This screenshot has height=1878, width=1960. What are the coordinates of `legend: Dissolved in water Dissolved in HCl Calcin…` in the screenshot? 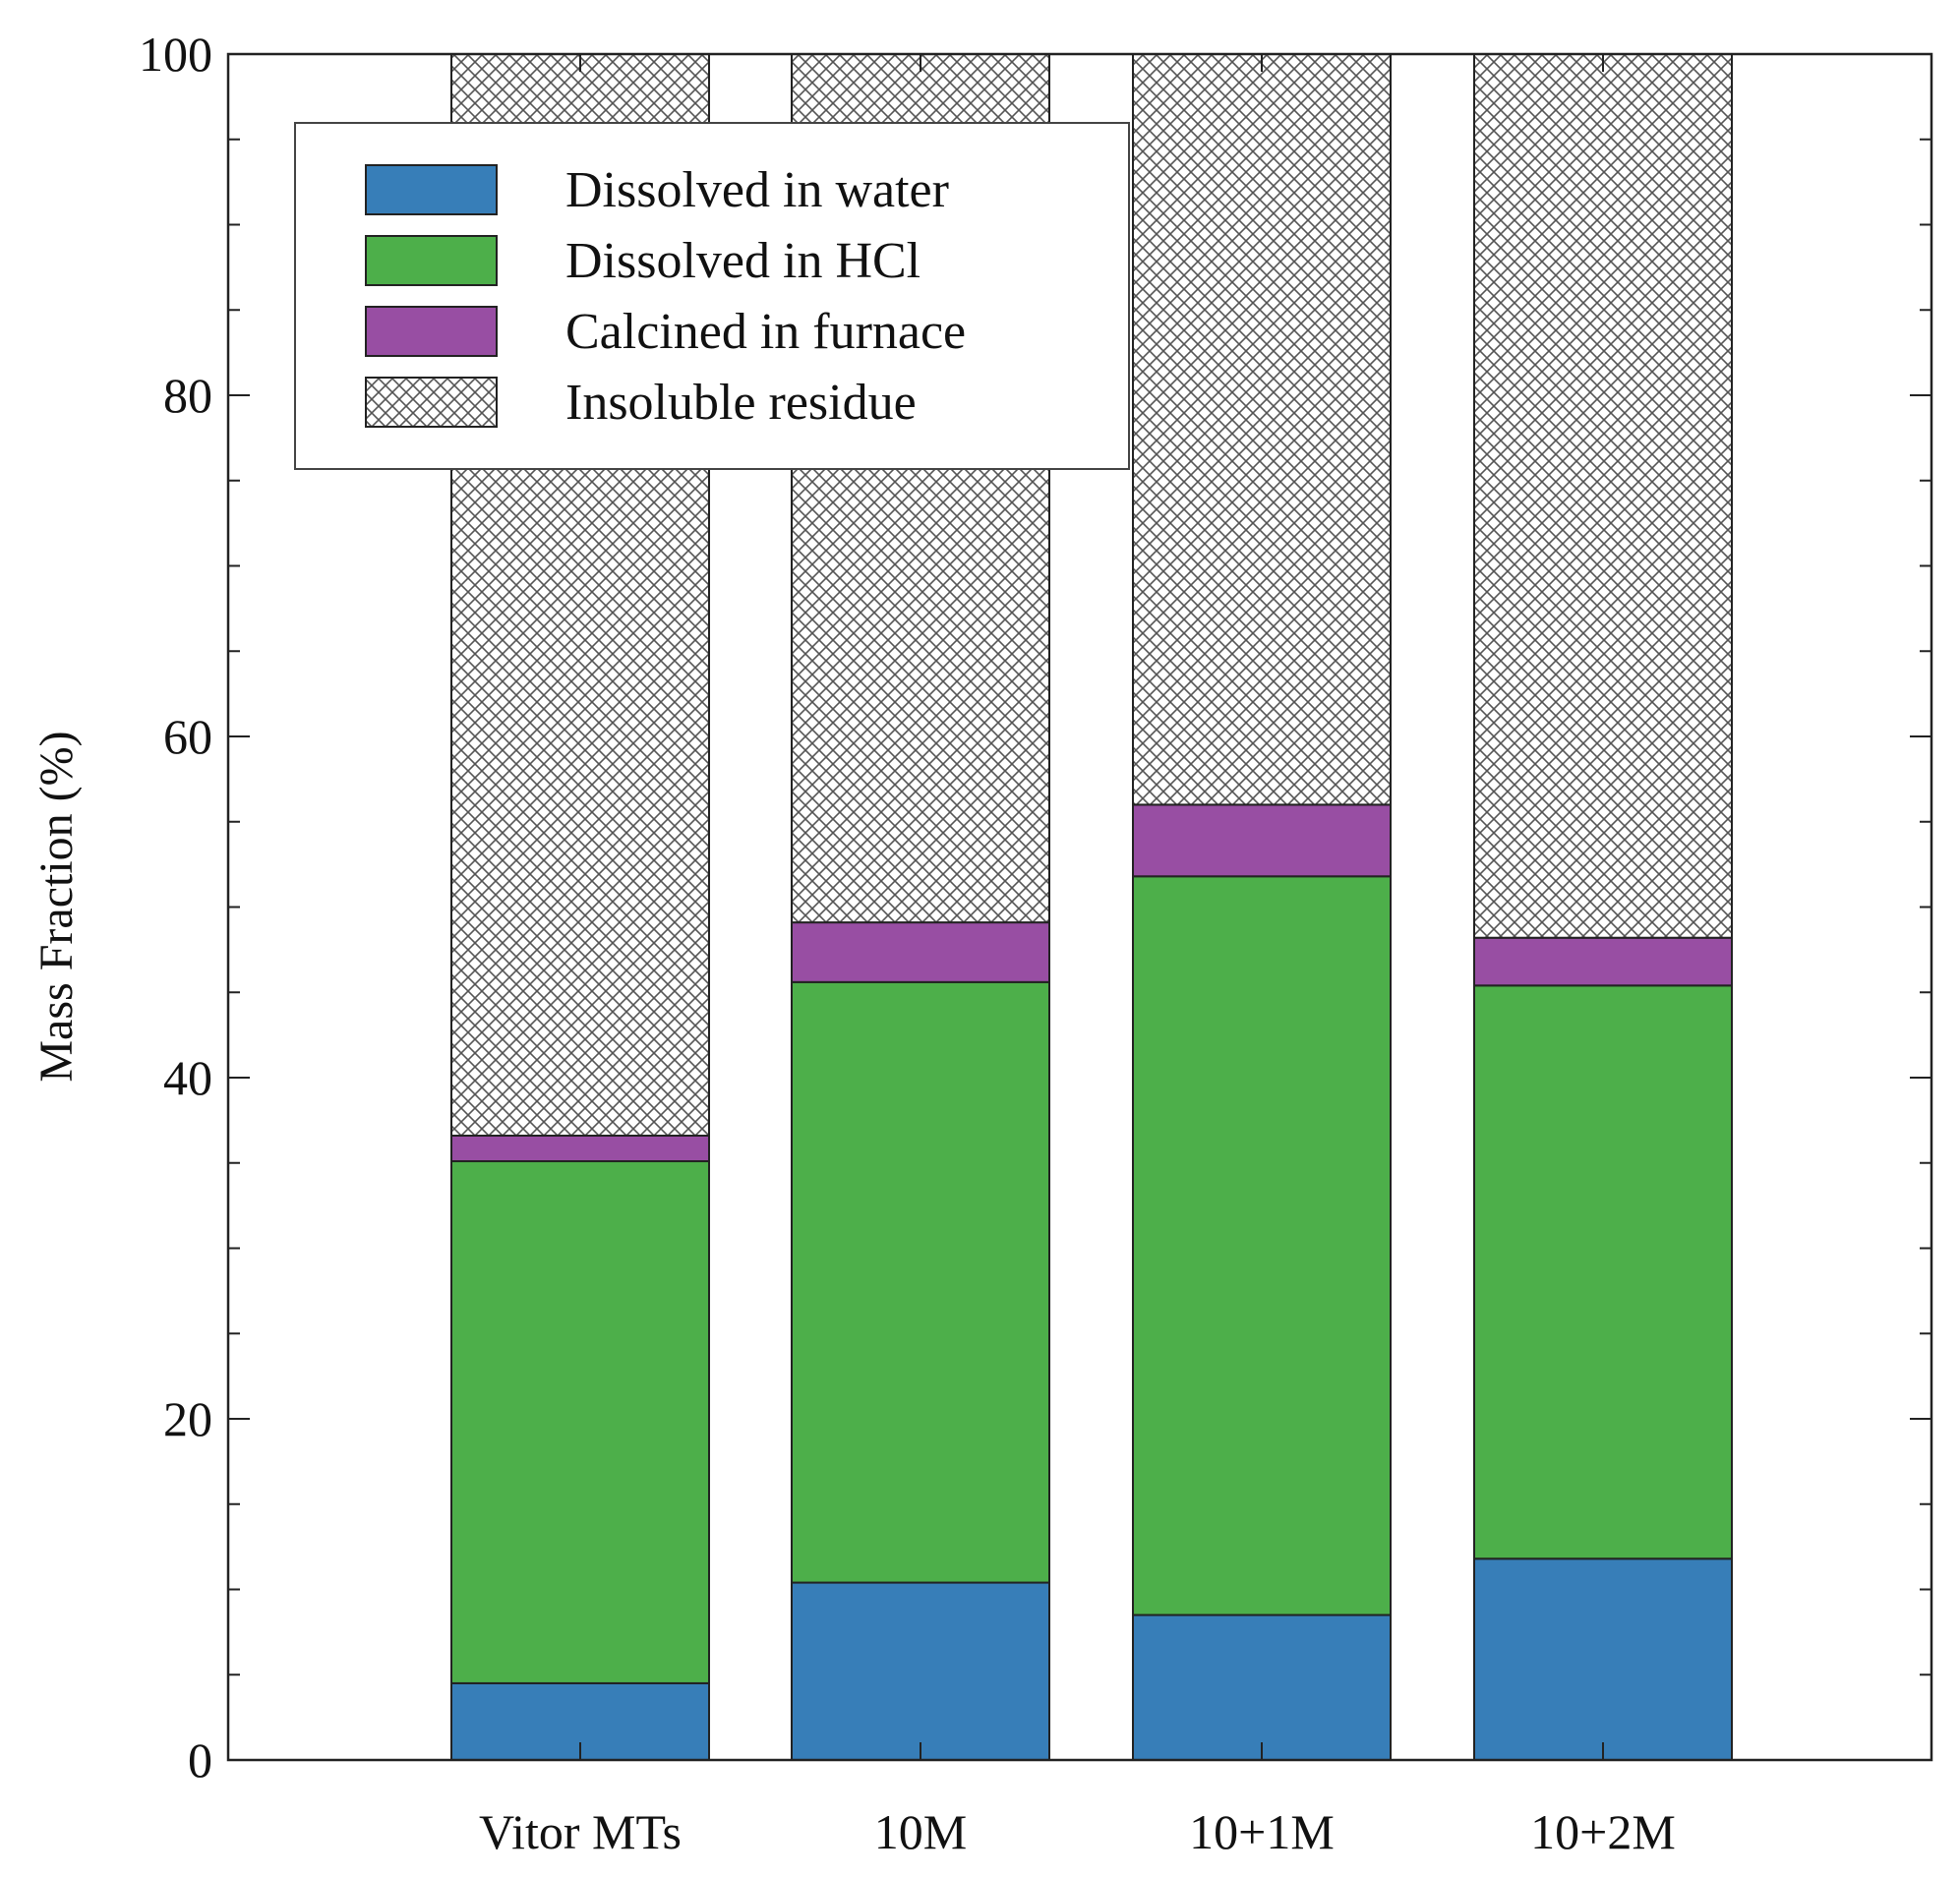 It's located at (712, 296).